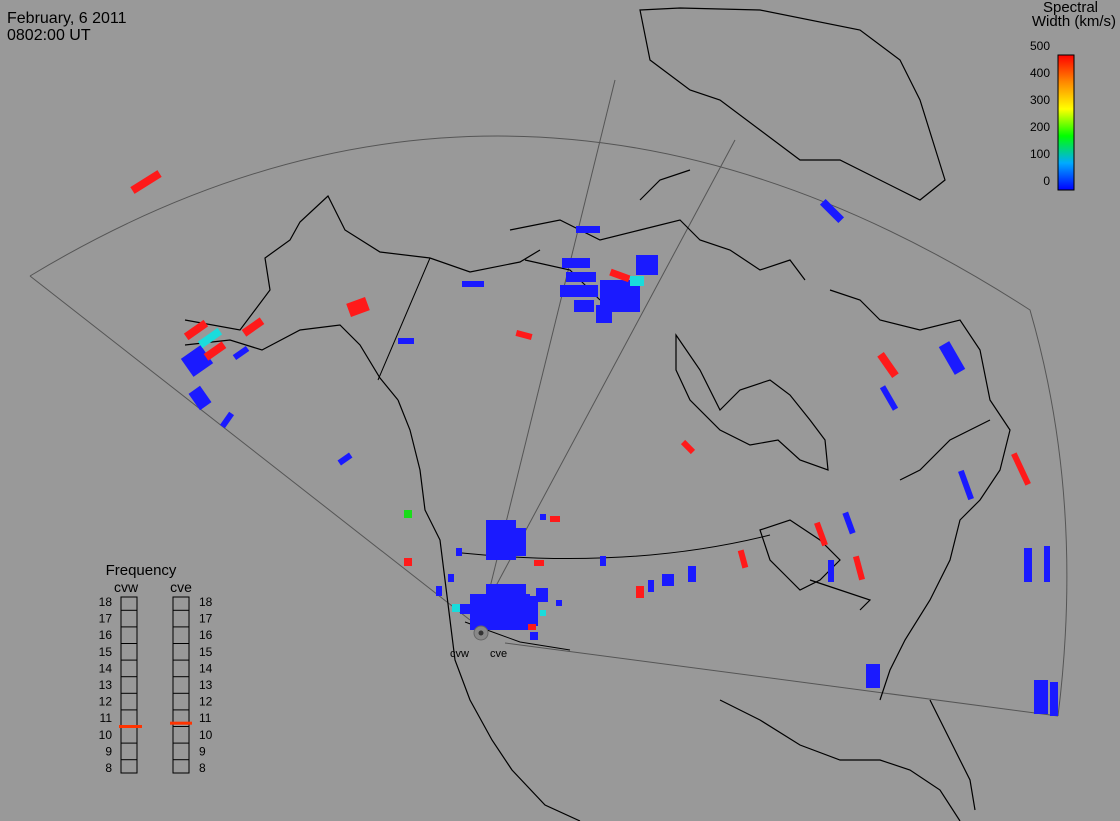  Describe the element at coordinates (920, 495) in the screenshot. I see `labrador-coast` at that location.